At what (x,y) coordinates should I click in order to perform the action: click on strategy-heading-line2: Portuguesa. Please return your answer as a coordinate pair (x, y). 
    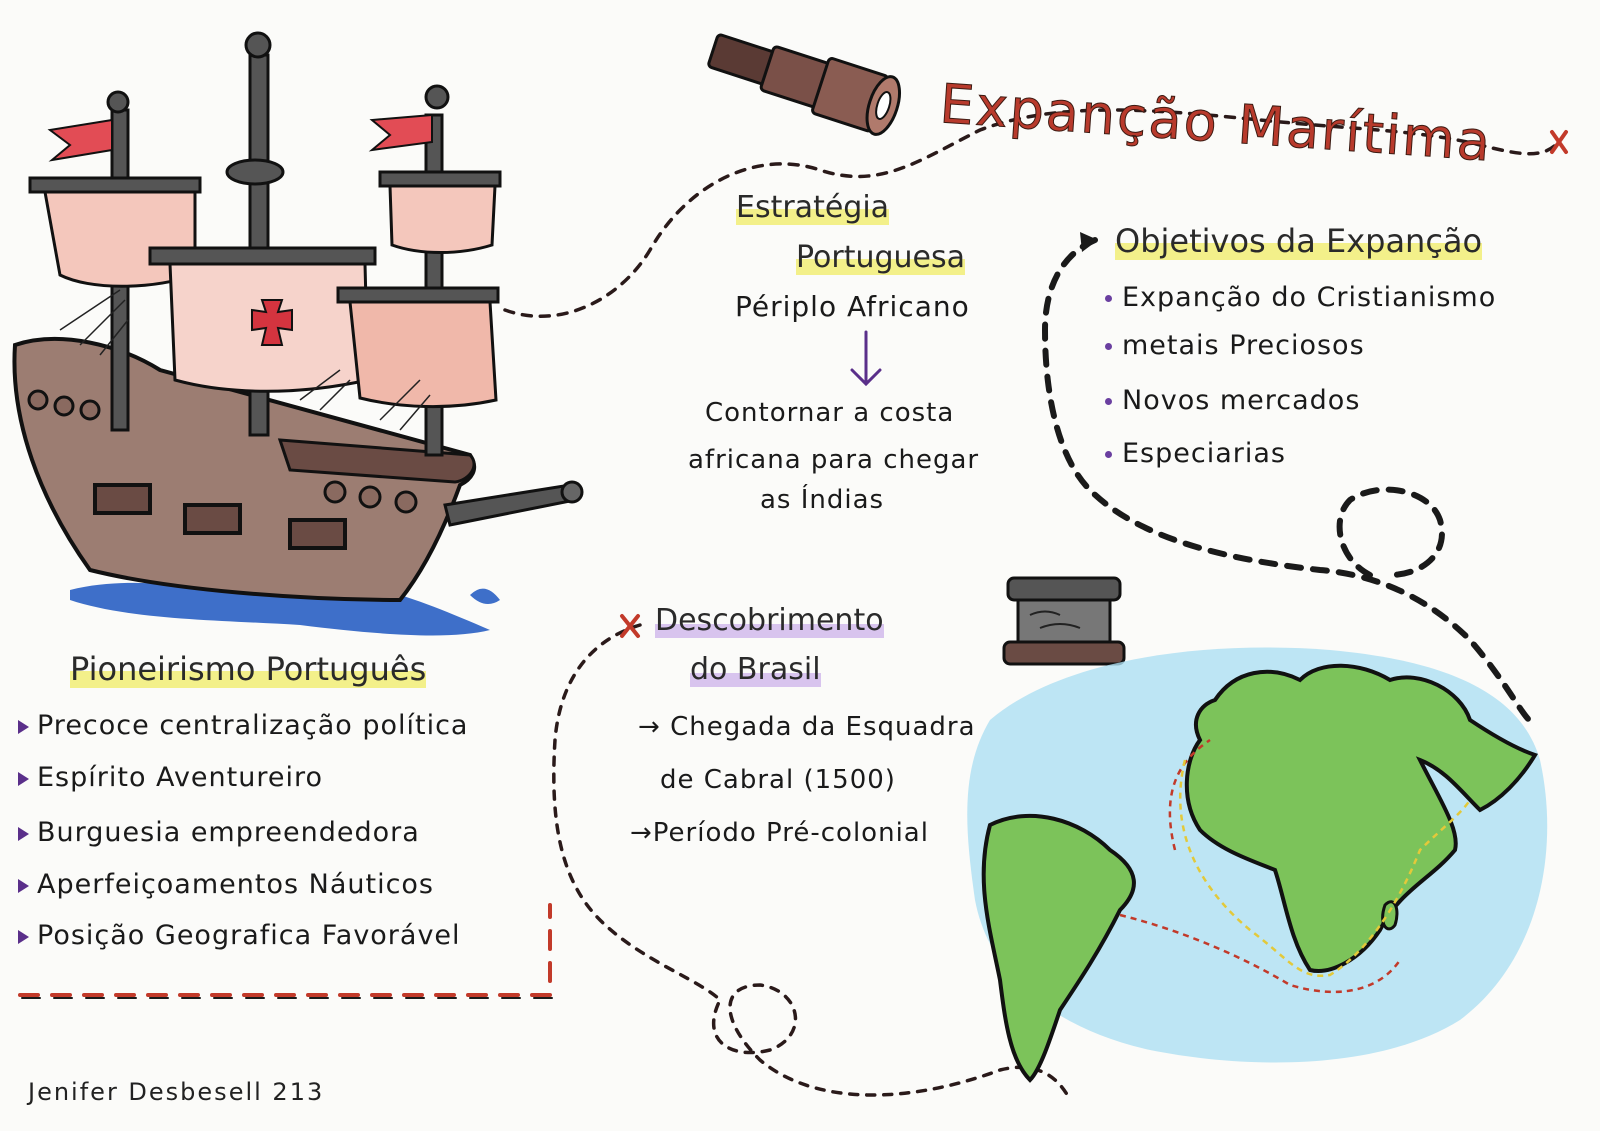
    Looking at the image, I should click on (881, 257).